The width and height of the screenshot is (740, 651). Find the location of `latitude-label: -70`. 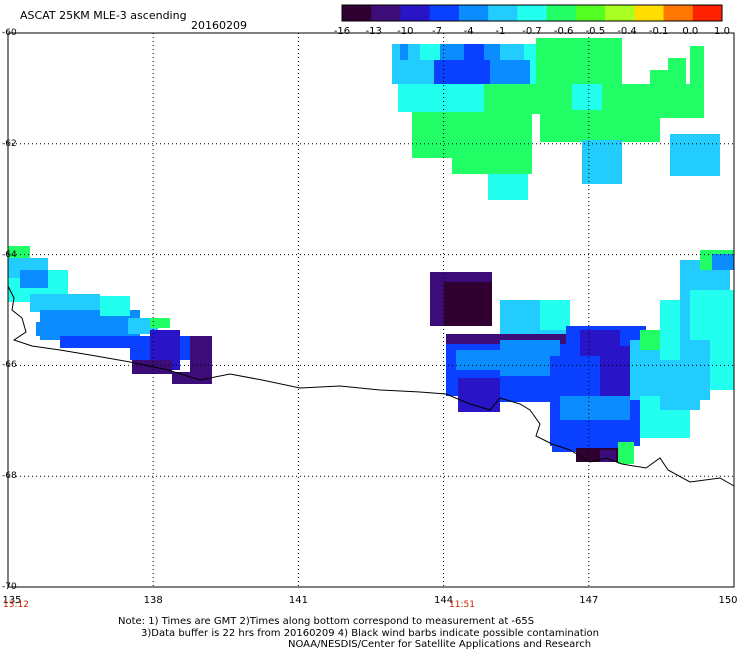

latitude-label: -70 is located at coordinates (9, 587).